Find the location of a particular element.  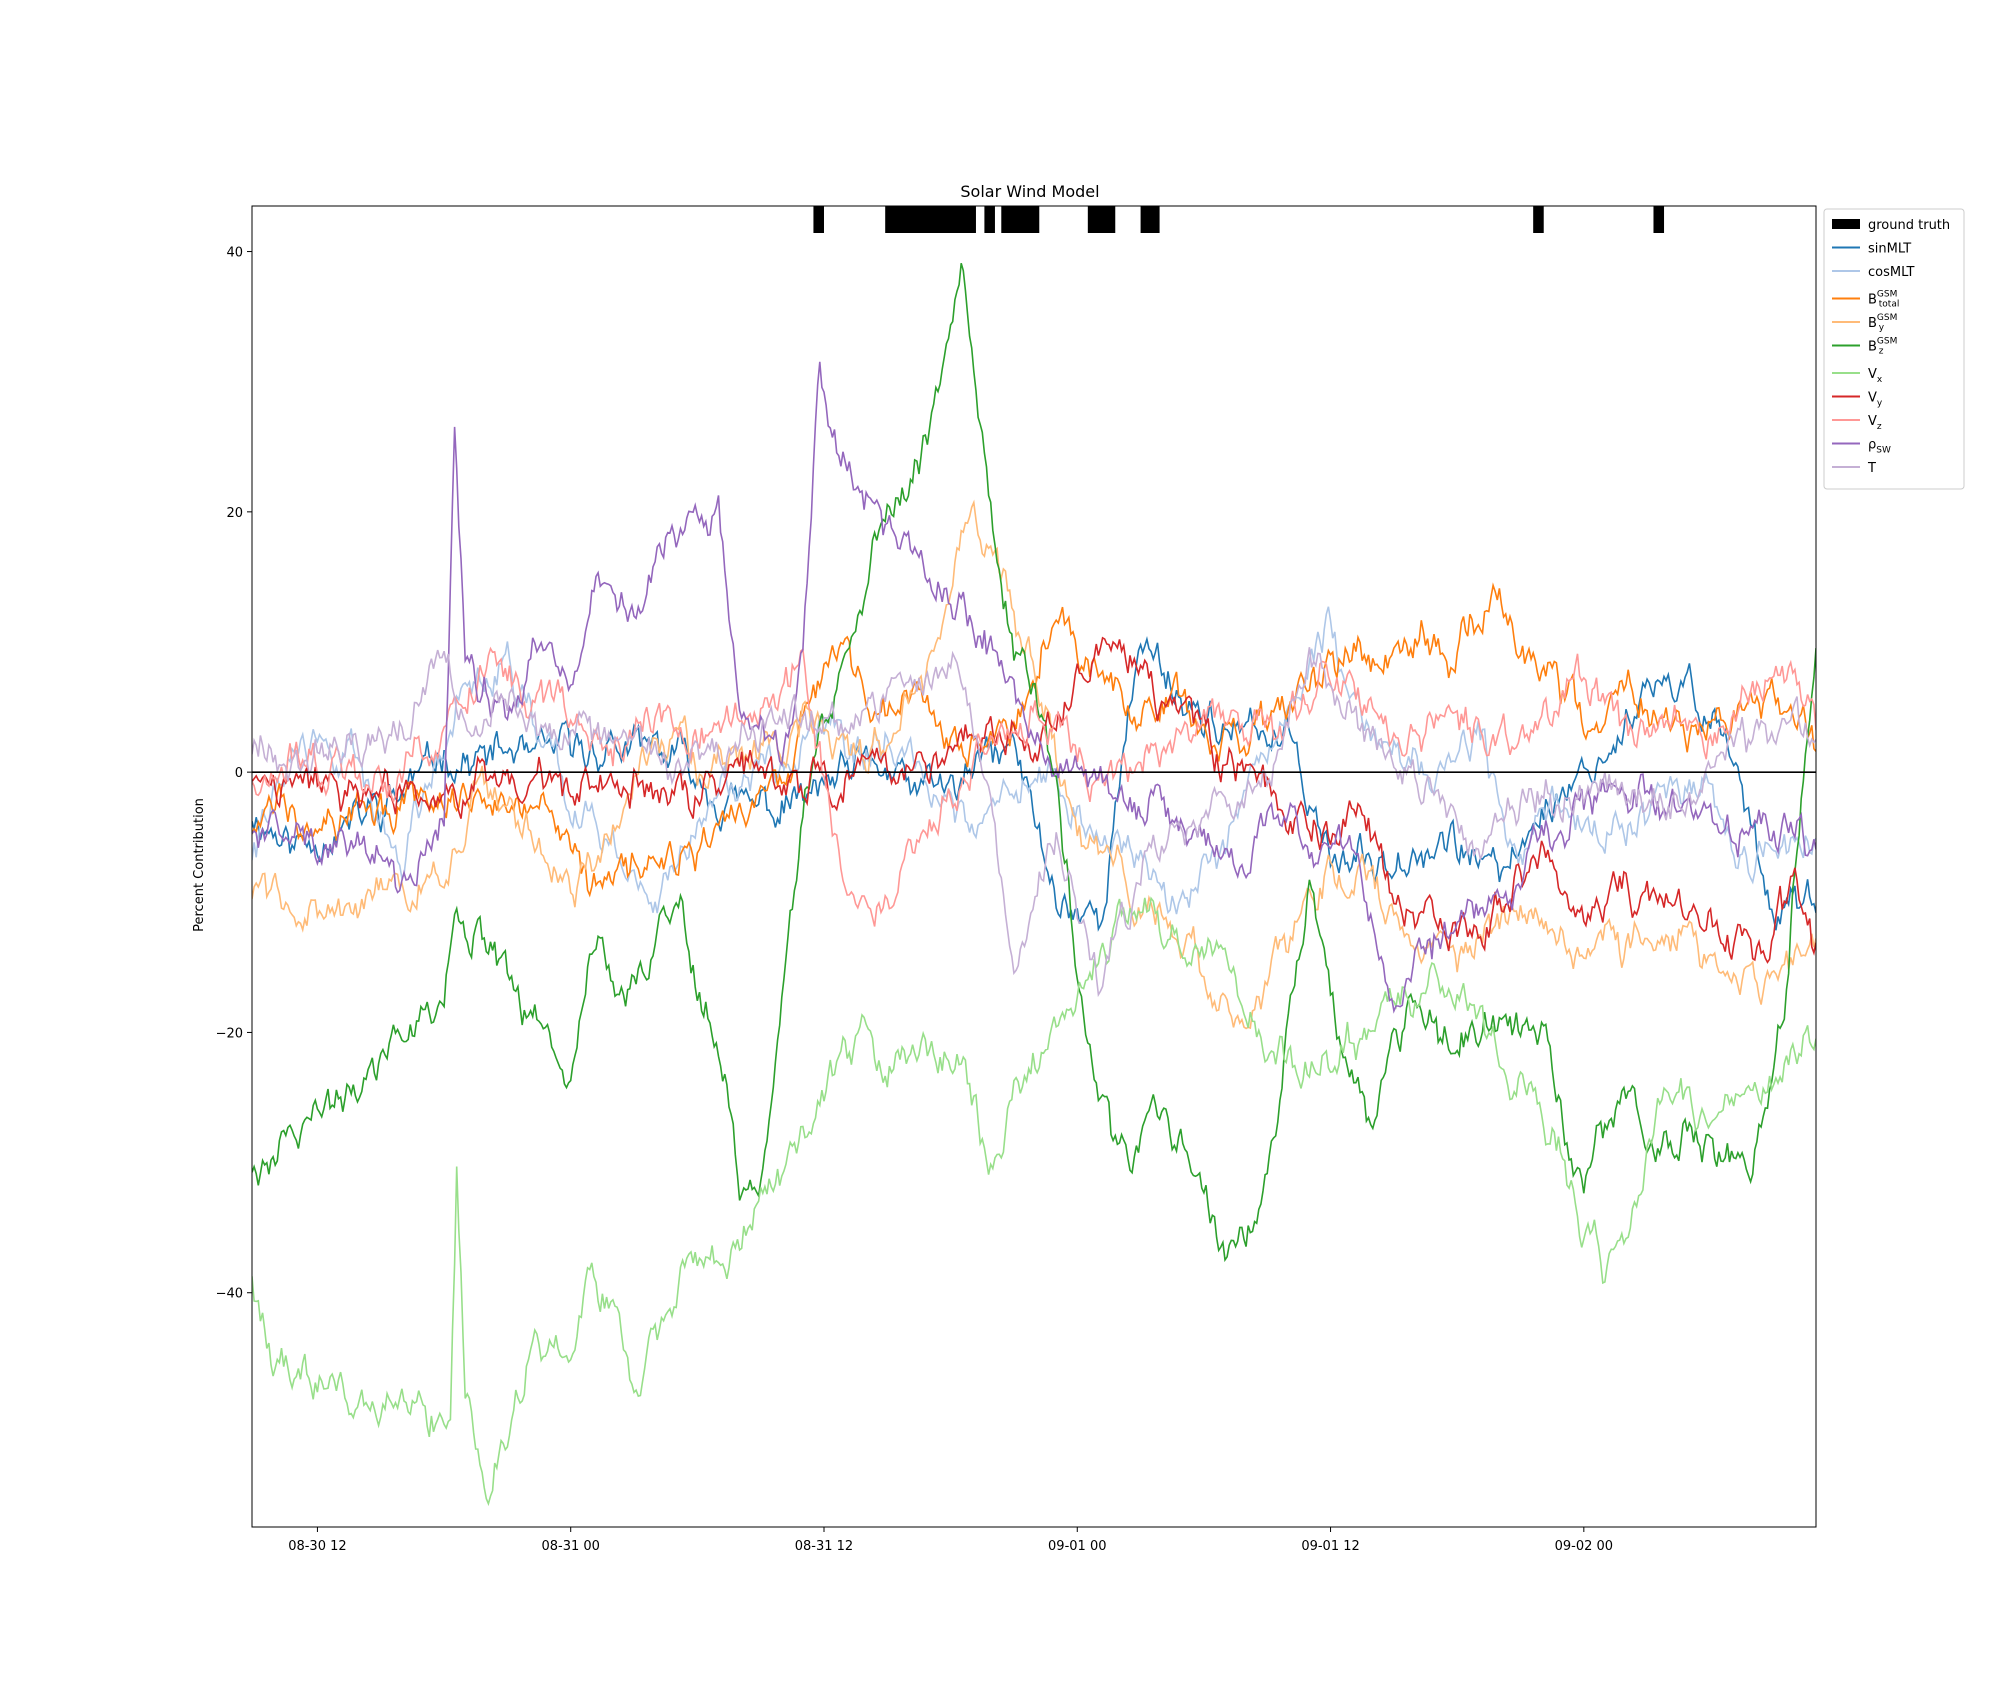

x-tick-label: 08-31 12 is located at coordinates (824, 1546).